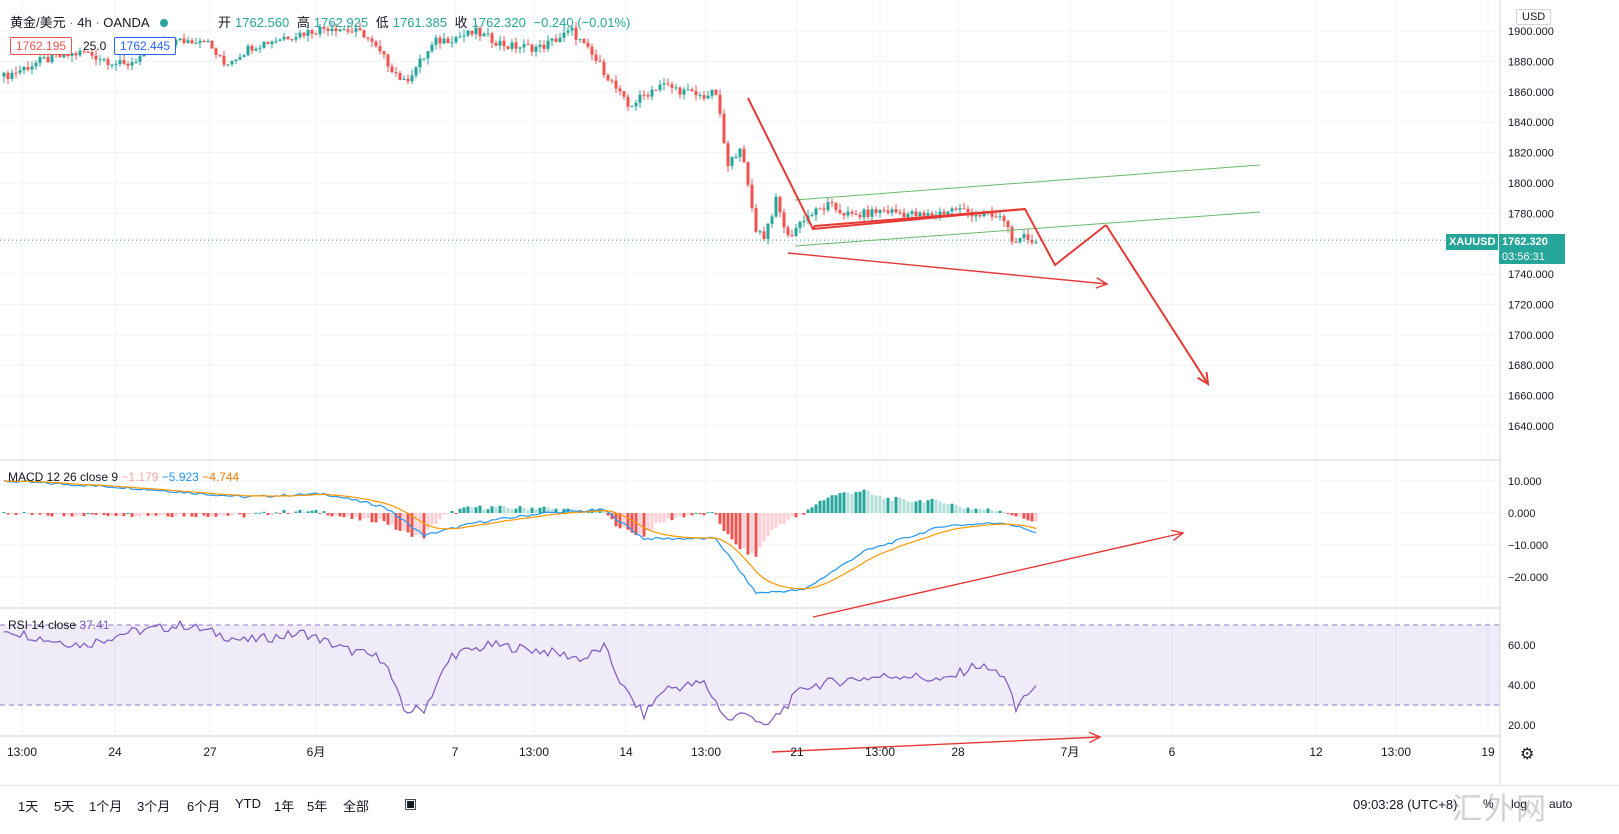  What do you see at coordinates (1405, 804) in the screenshot?
I see `clock-display: 09:03:28 (UTC+8)` at bounding box center [1405, 804].